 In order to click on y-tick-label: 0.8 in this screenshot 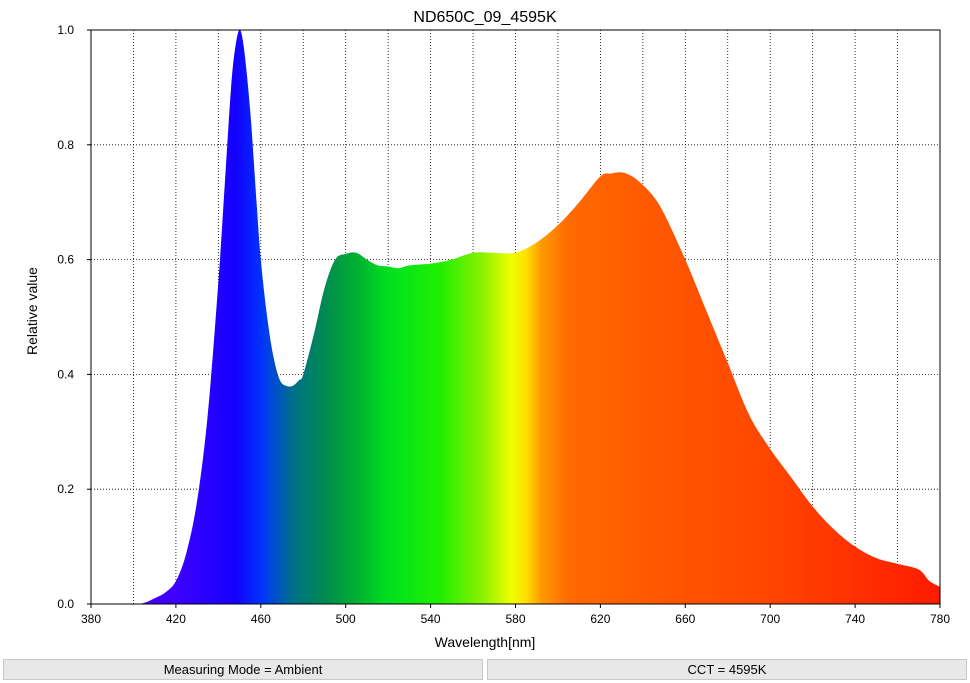, I will do `click(65, 145)`.